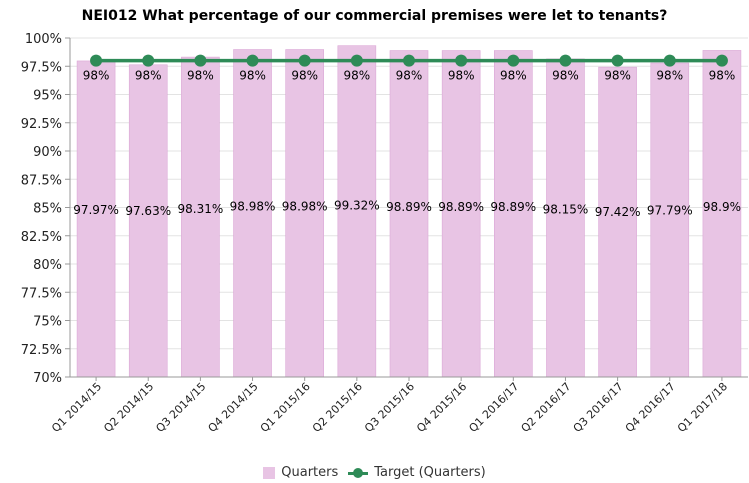 Image resolution: width=749 pixels, height=483 pixels. What do you see at coordinates (233, 407) in the screenshot?
I see `x-tick-label: Q4 2014/15` at bounding box center [233, 407].